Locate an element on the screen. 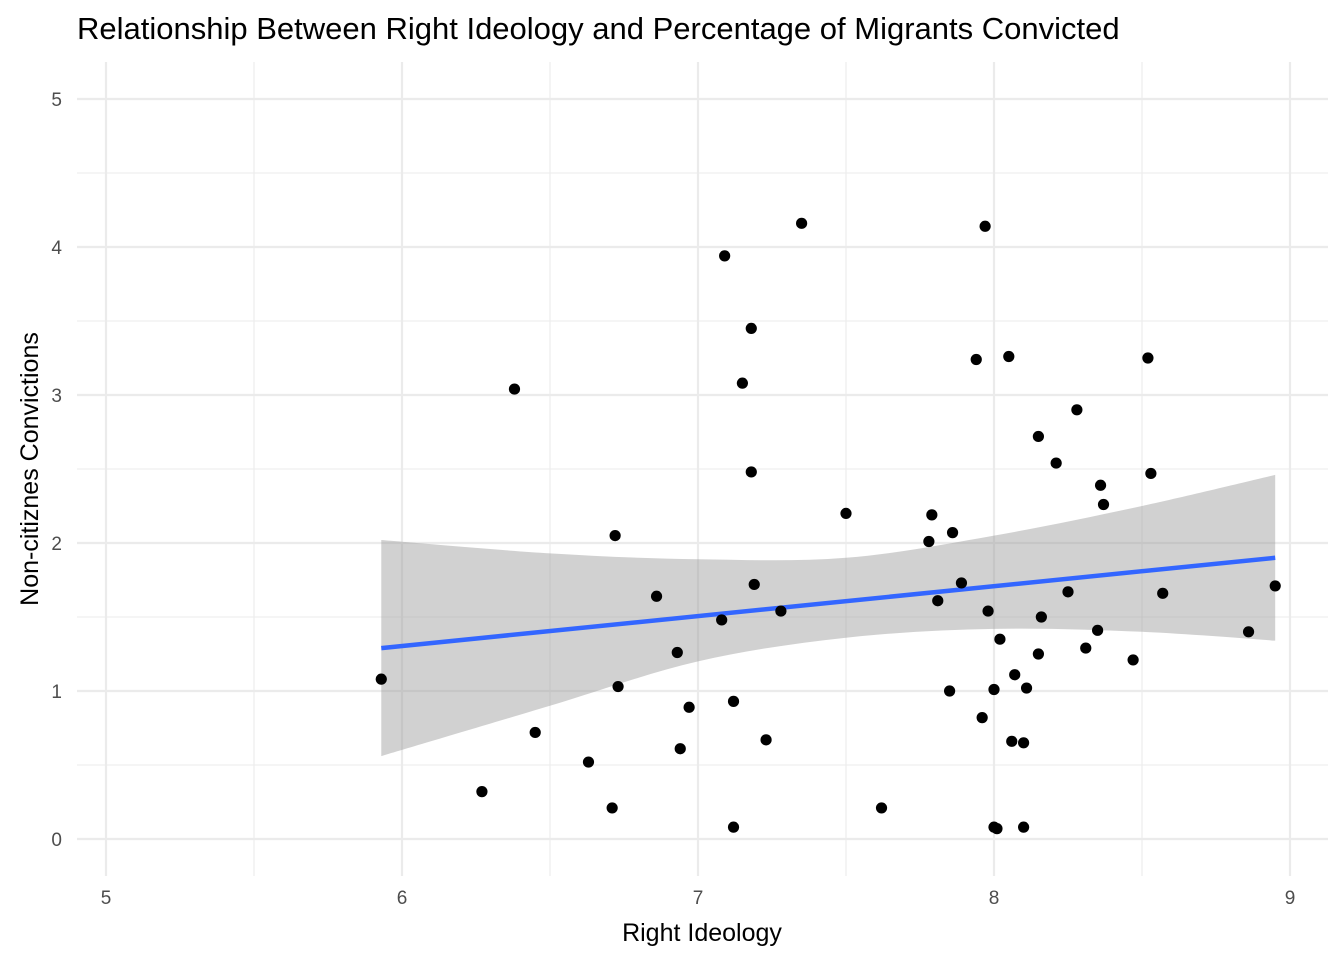  x-axis-title: Right Ideology is located at coordinates (702, 933).